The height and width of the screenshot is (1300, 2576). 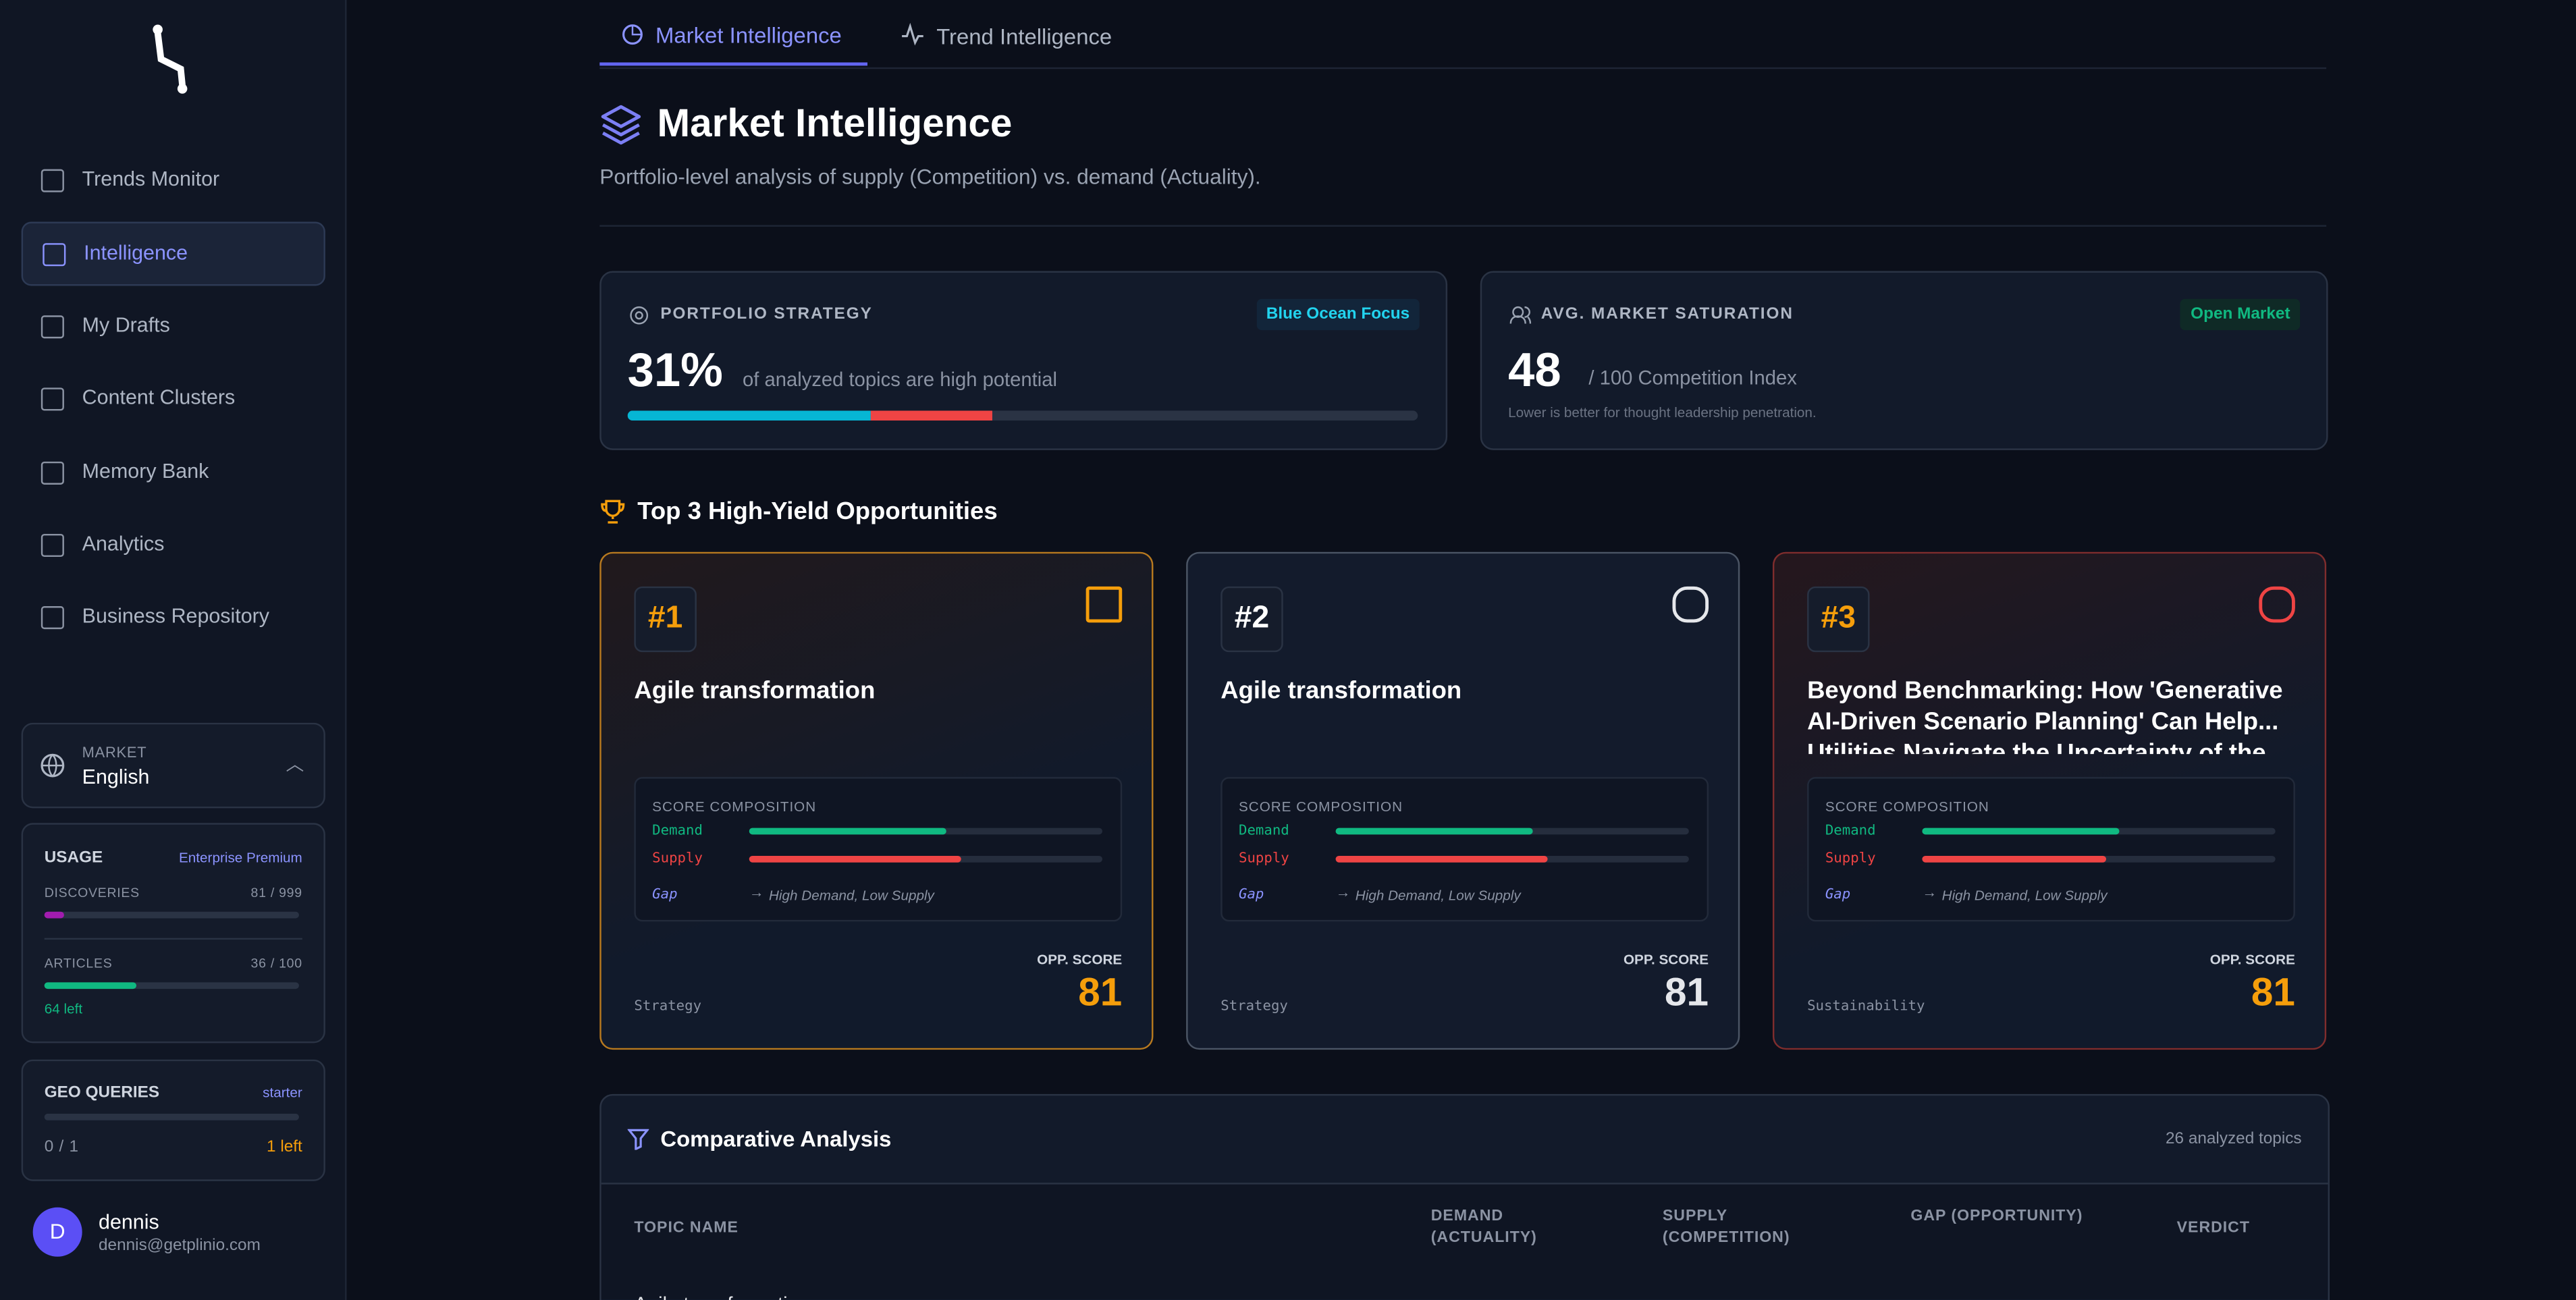 I want to click on stat-value: 31%, so click(x=675, y=371).